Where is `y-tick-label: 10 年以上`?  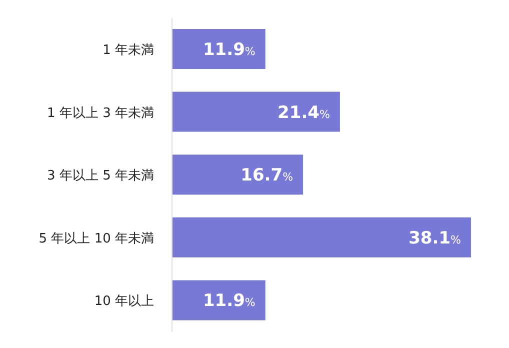
y-tick-label: 10 年以上 is located at coordinates (124, 302).